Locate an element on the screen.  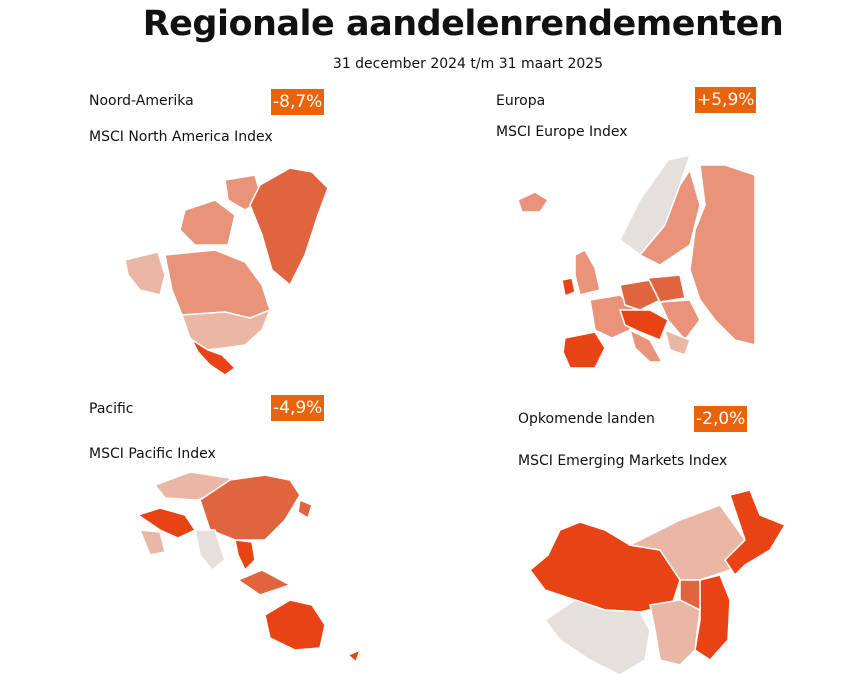
index-name: MSCI Emerging Markets Index is located at coordinates (623, 461).